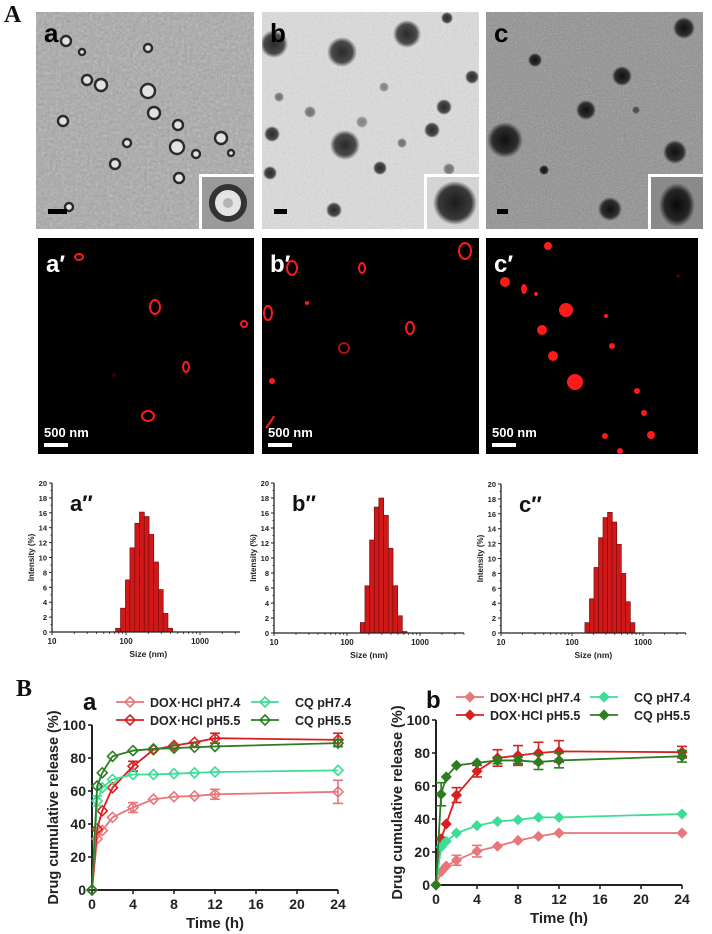 Image resolution: width=712 pixels, height=934 pixels. What do you see at coordinates (78, 791) in the screenshot?
I see `y-tick-label: 60` at bounding box center [78, 791].